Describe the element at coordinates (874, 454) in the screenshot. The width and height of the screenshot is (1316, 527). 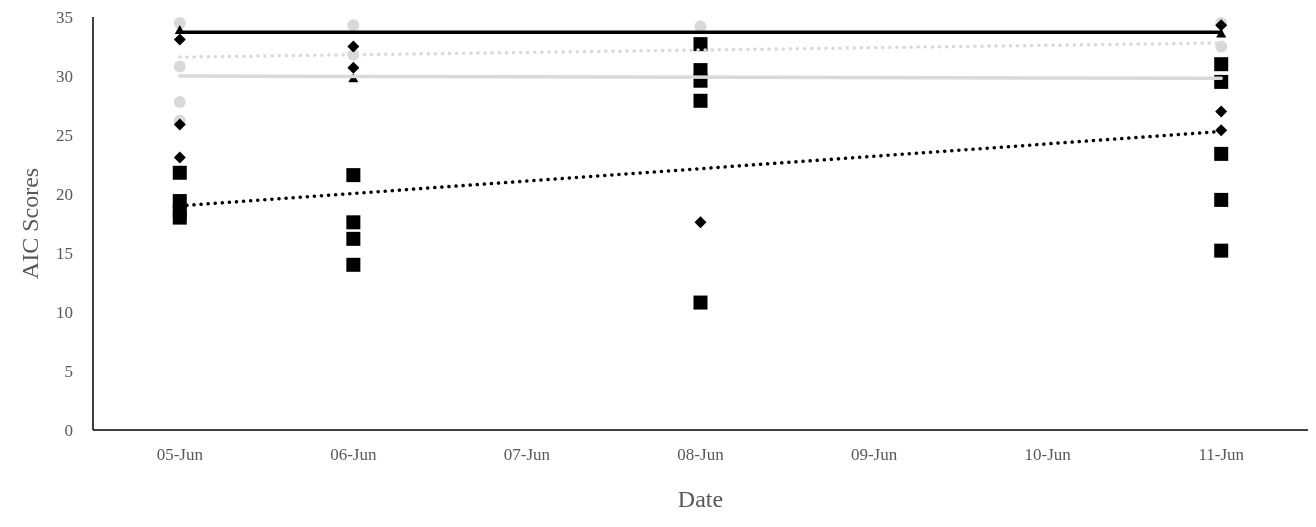
I see `x-tick-label: 09-Jun` at that location.